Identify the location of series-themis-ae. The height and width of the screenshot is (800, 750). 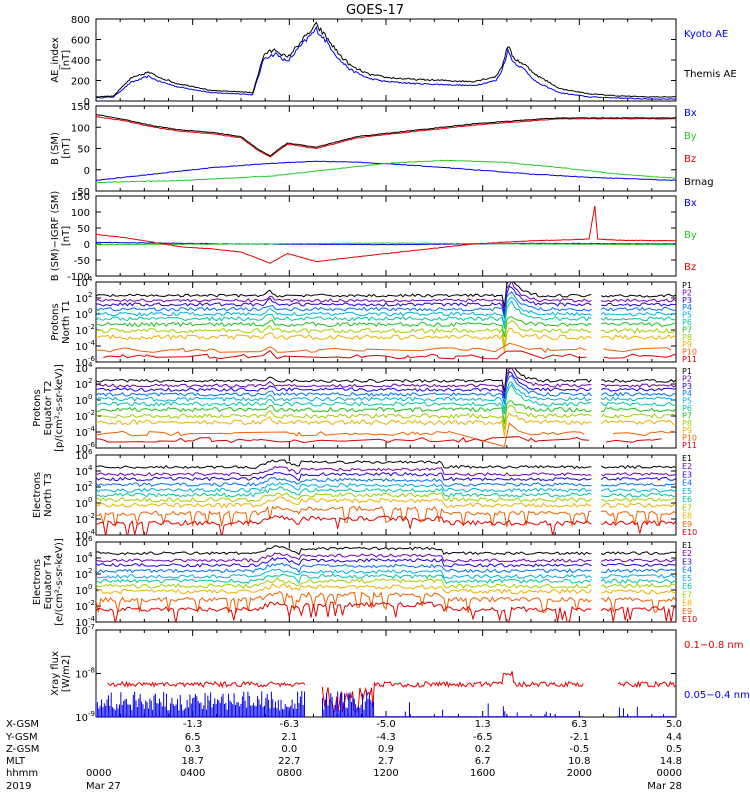
(386, 59).